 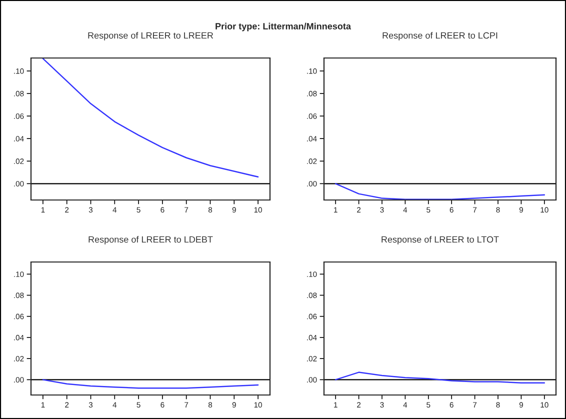 What do you see at coordinates (151, 36) in the screenshot?
I see `chart-title: Response of LREER to LREER` at bounding box center [151, 36].